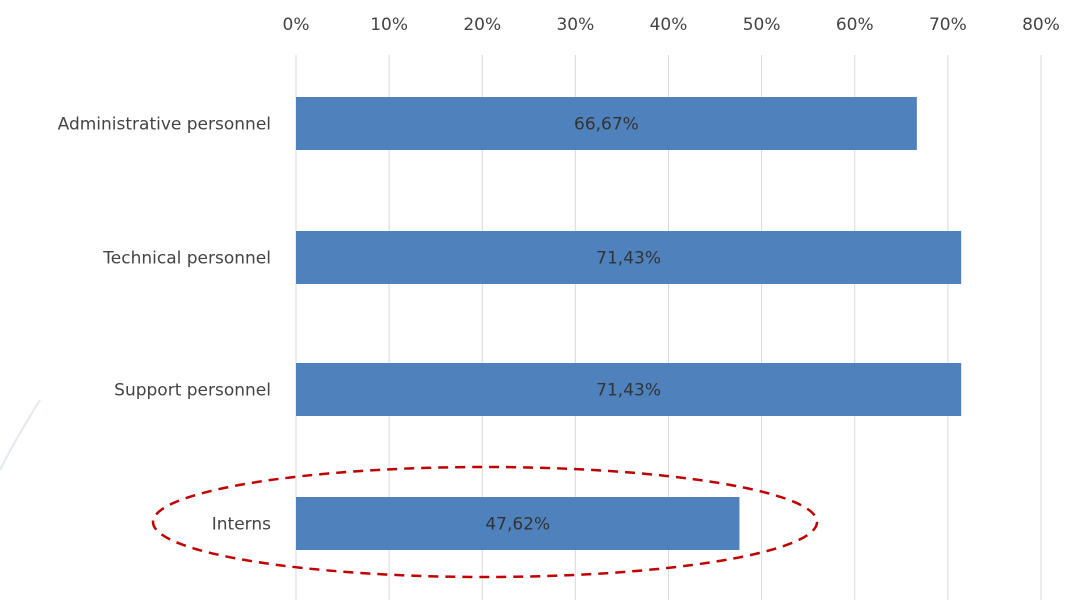 Image resolution: width=1066 pixels, height=604 pixels. Describe the element at coordinates (482, 25) in the screenshot. I see `x-tick-label: 20%` at that location.